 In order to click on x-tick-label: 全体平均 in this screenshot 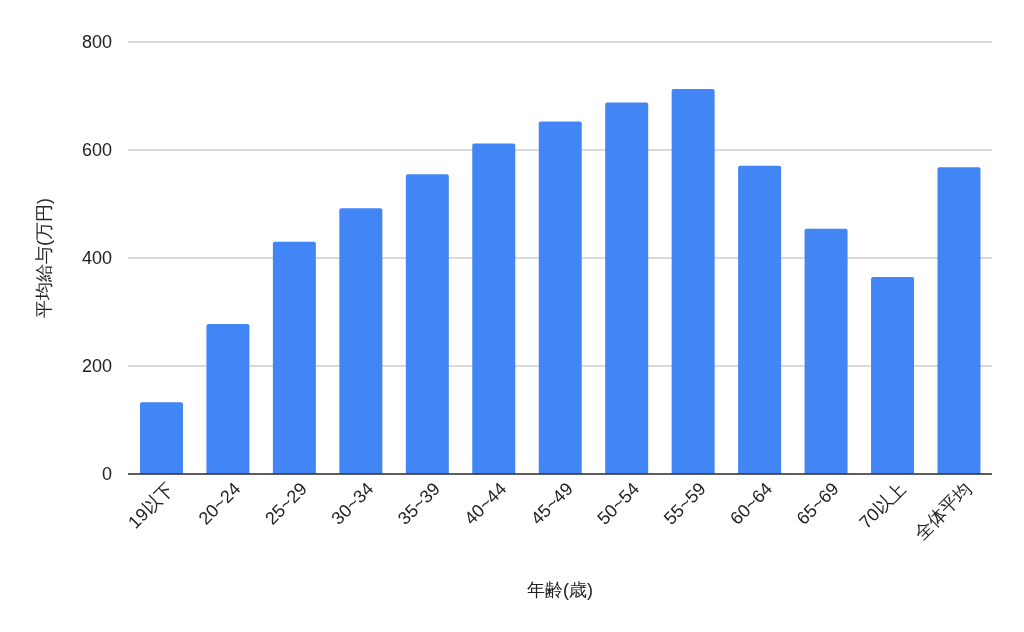, I will do `click(943, 511)`.